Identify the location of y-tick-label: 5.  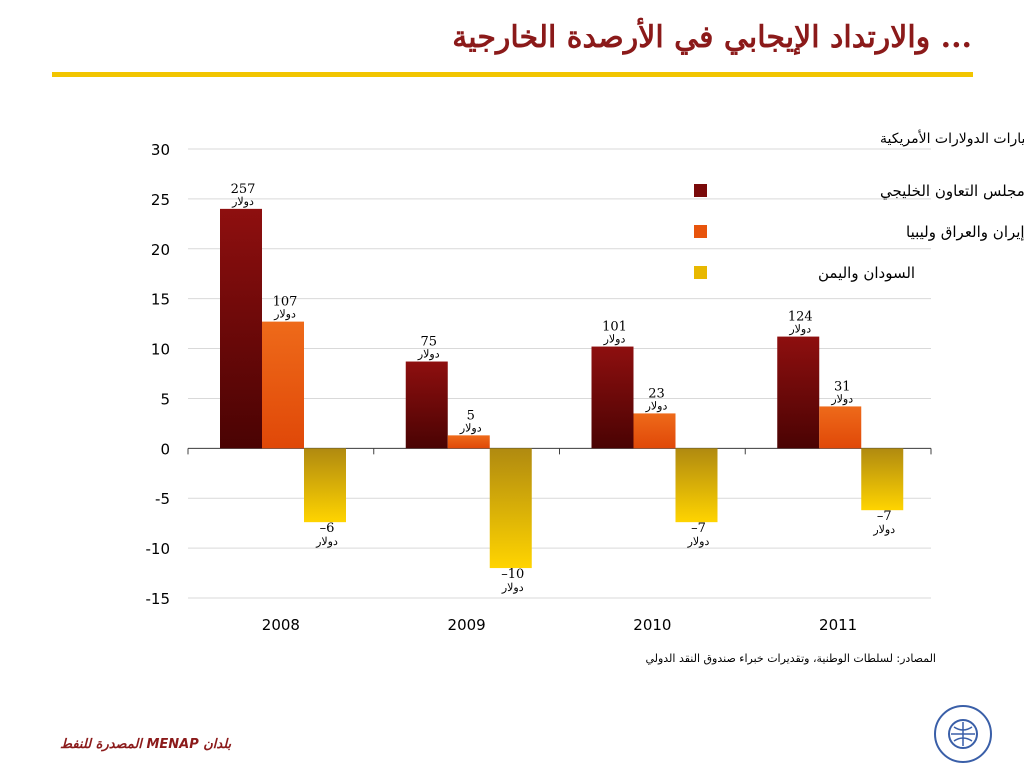
(165, 399).